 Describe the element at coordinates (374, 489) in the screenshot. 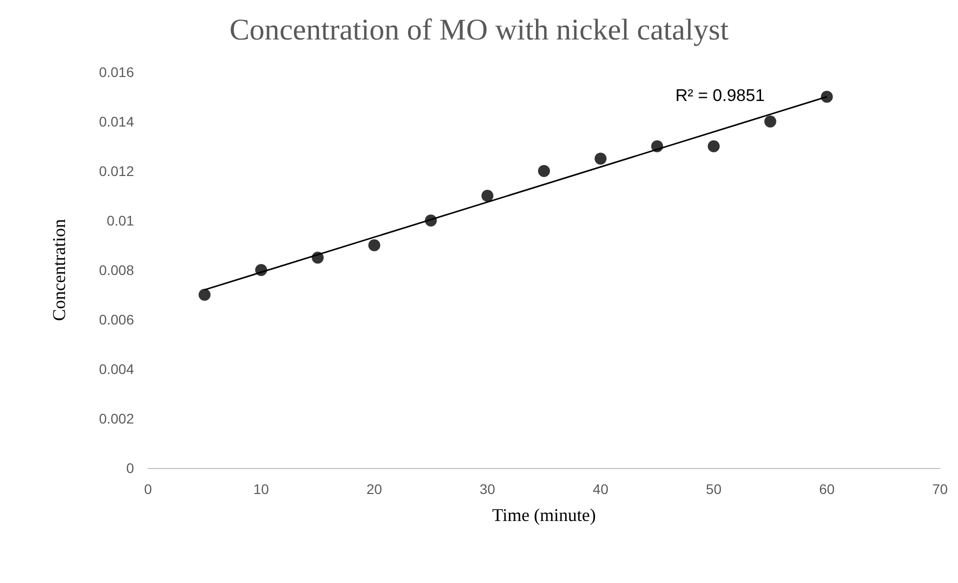

I see `x-tick-label: 20` at that location.